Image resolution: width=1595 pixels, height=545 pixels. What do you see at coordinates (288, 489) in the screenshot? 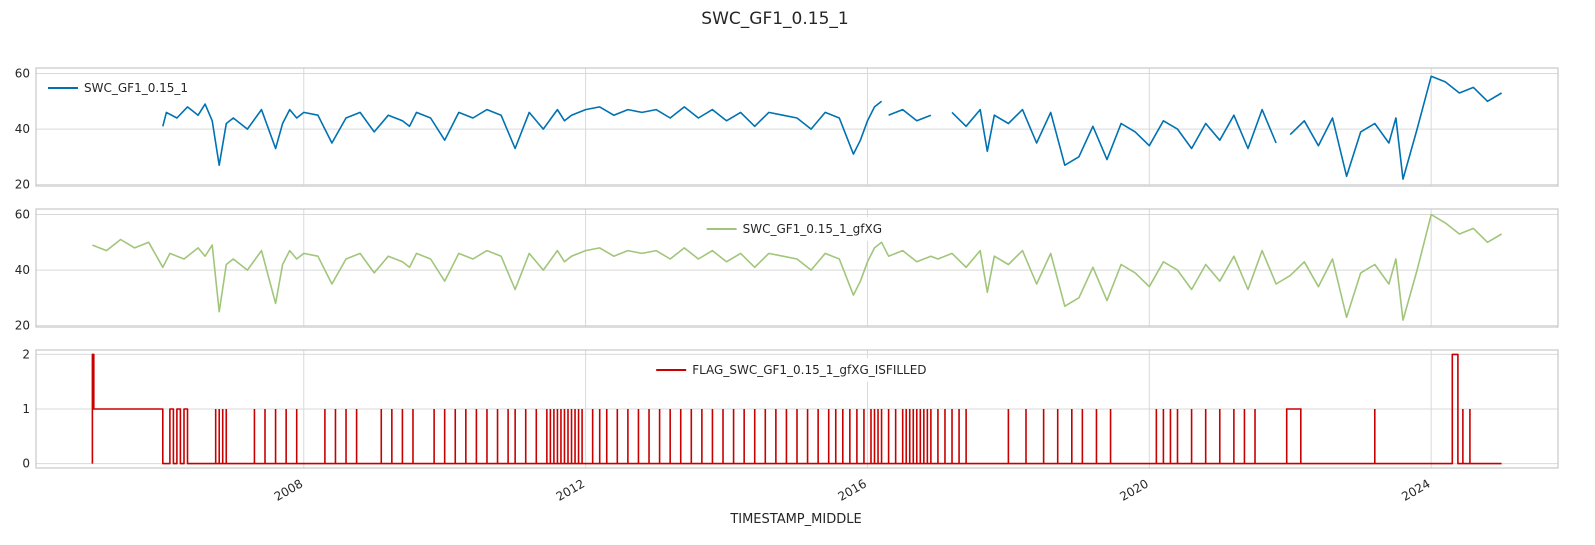
I see `x-tick-label: 2008` at bounding box center [288, 489].